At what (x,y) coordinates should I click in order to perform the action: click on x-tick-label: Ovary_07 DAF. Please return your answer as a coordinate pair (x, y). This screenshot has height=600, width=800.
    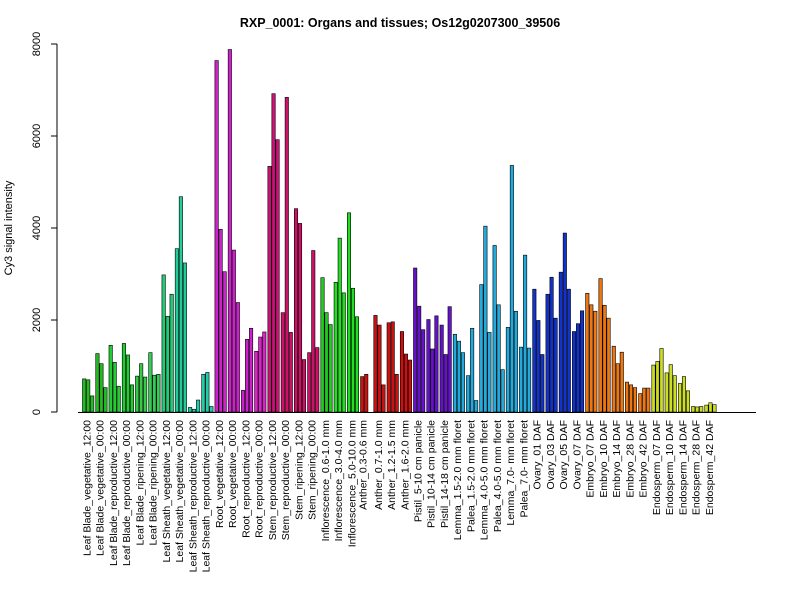
    Looking at the image, I should click on (577, 454).